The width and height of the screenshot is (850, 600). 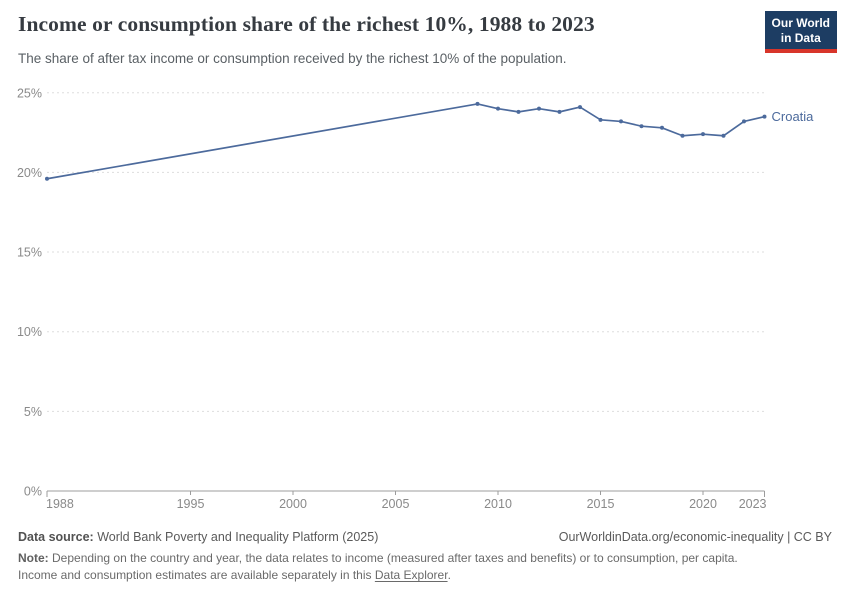 What do you see at coordinates (449, 575) in the screenshot?
I see `note-suffix: .` at bounding box center [449, 575].